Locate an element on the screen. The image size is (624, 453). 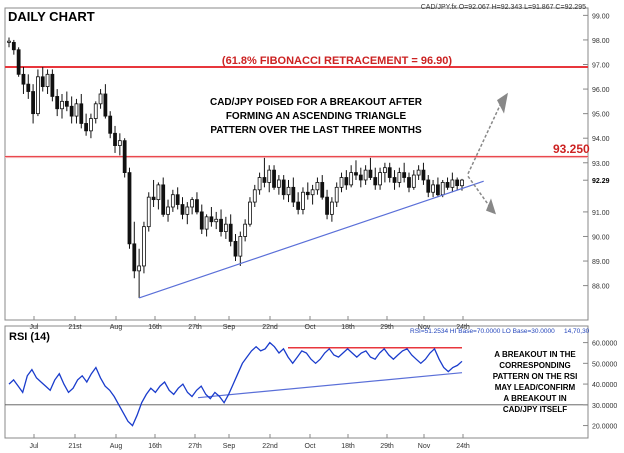
support-trendline is located at coordinates (311, 239).